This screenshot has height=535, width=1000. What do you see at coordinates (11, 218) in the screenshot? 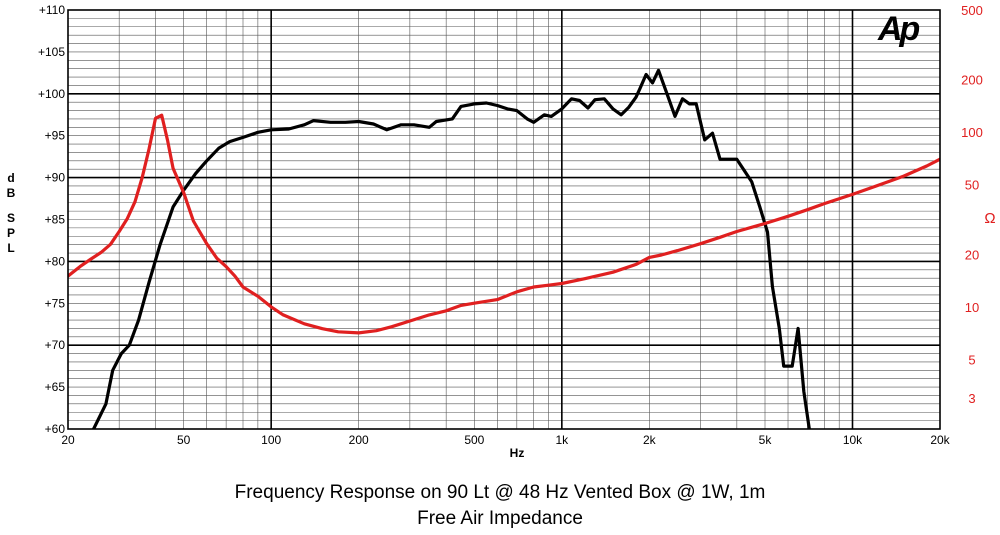
I see `y-left-label-char: S` at bounding box center [11, 218].